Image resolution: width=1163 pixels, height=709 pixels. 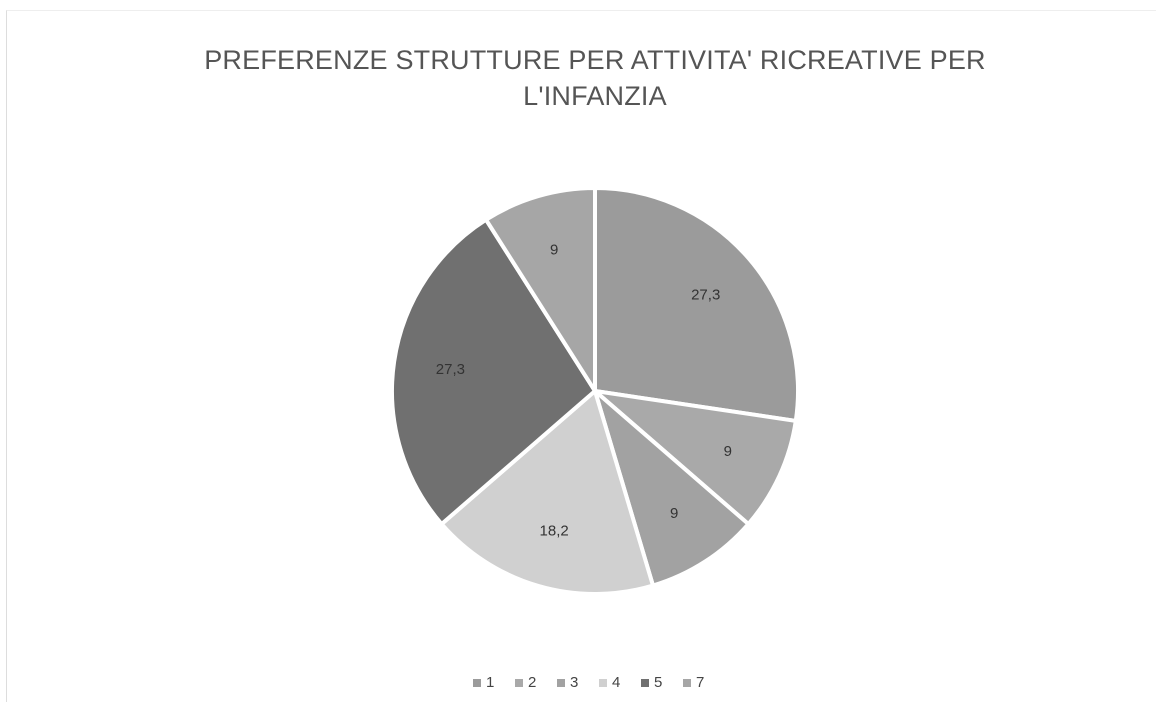 I want to click on legend-label: 3, so click(x=574, y=682).